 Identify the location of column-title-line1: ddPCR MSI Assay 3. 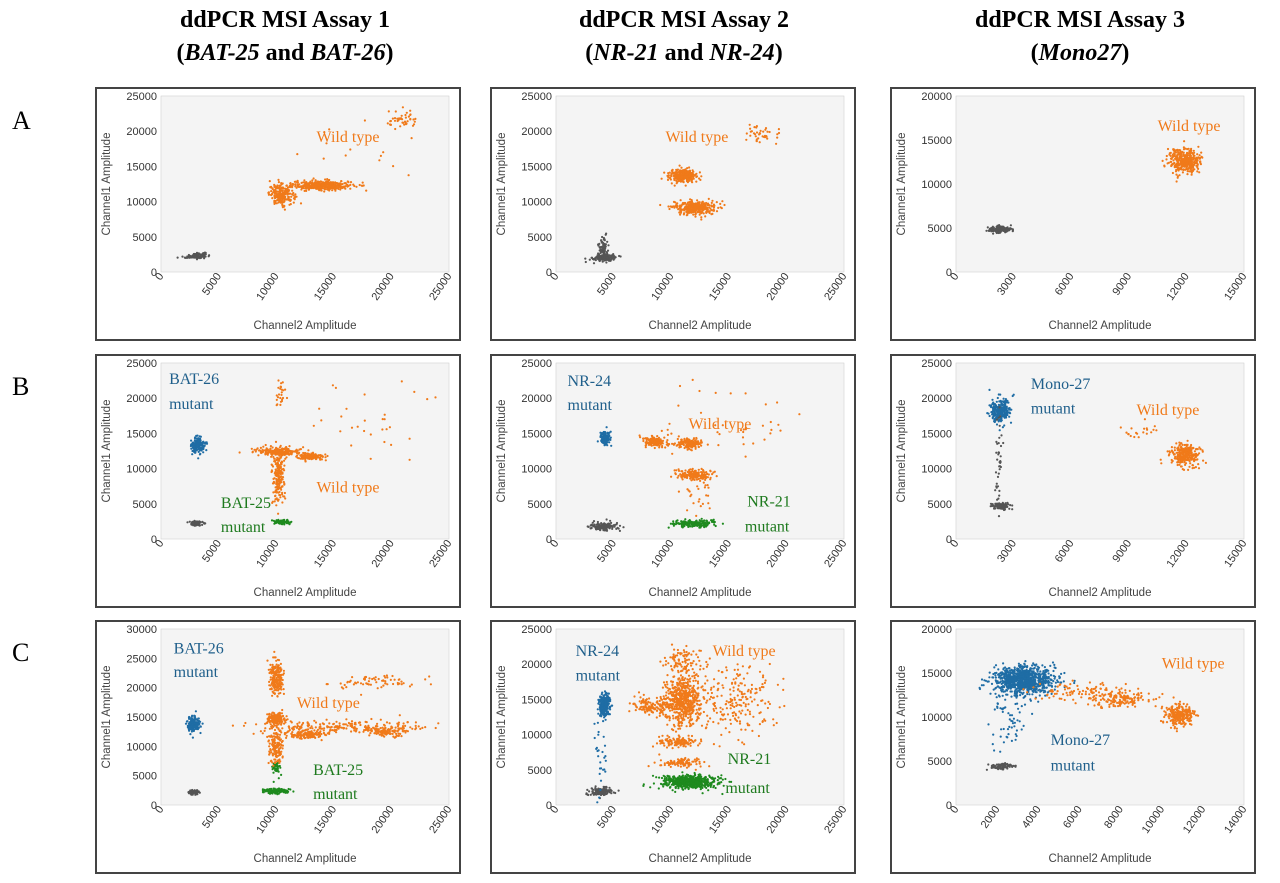
(1080, 20).